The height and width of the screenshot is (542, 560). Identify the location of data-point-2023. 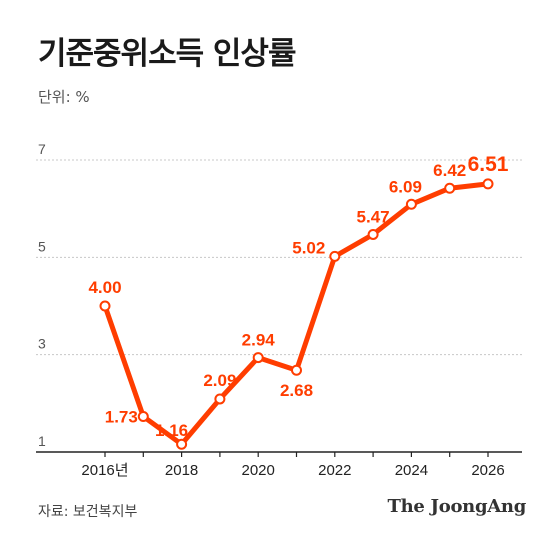
(373, 234).